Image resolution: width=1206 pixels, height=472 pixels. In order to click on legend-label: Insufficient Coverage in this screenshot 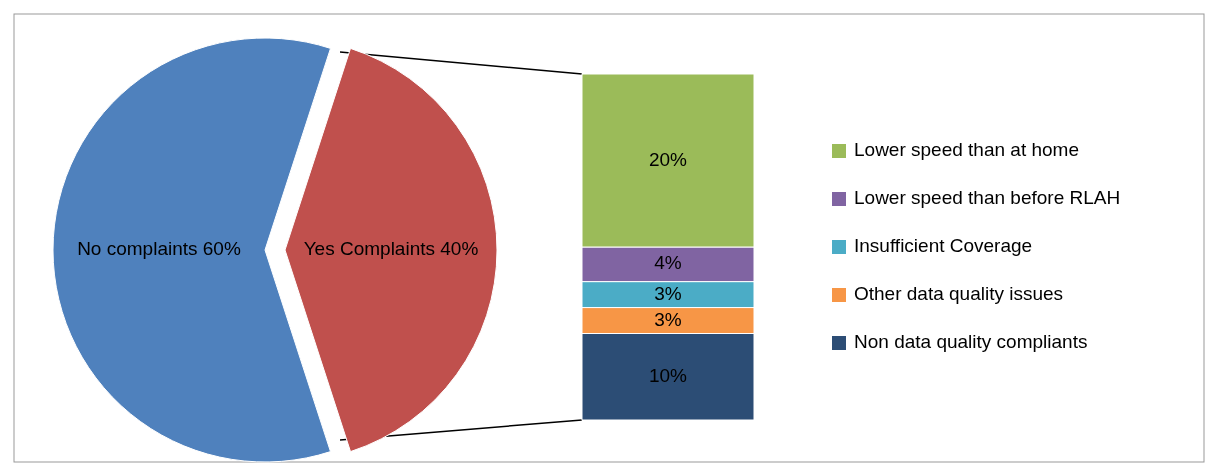, I will do `click(943, 246)`.